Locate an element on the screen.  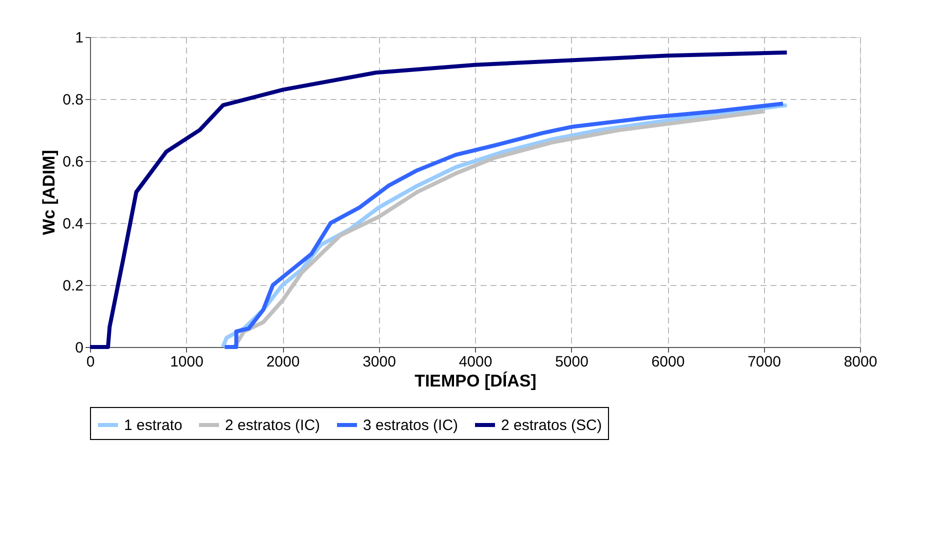
x-tick-label: 2000 is located at coordinates (283, 362).